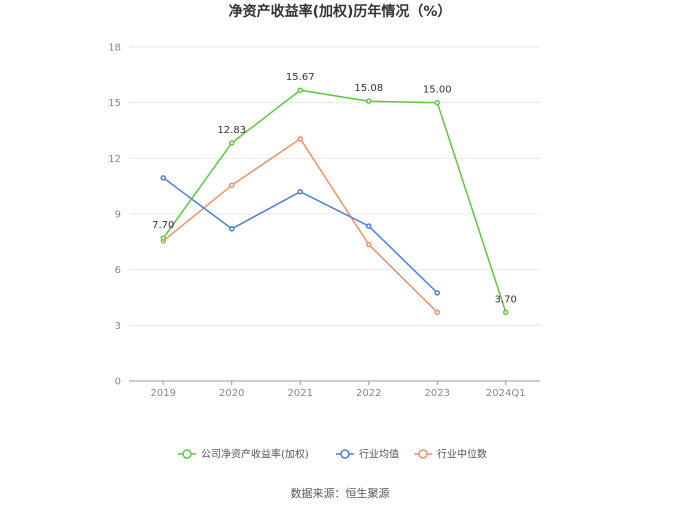 The width and height of the screenshot is (680, 509). What do you see at coordinates (231, 393) in the screenshot?
I see `x-tick-label: 2020` at bounding box center [231, 393].